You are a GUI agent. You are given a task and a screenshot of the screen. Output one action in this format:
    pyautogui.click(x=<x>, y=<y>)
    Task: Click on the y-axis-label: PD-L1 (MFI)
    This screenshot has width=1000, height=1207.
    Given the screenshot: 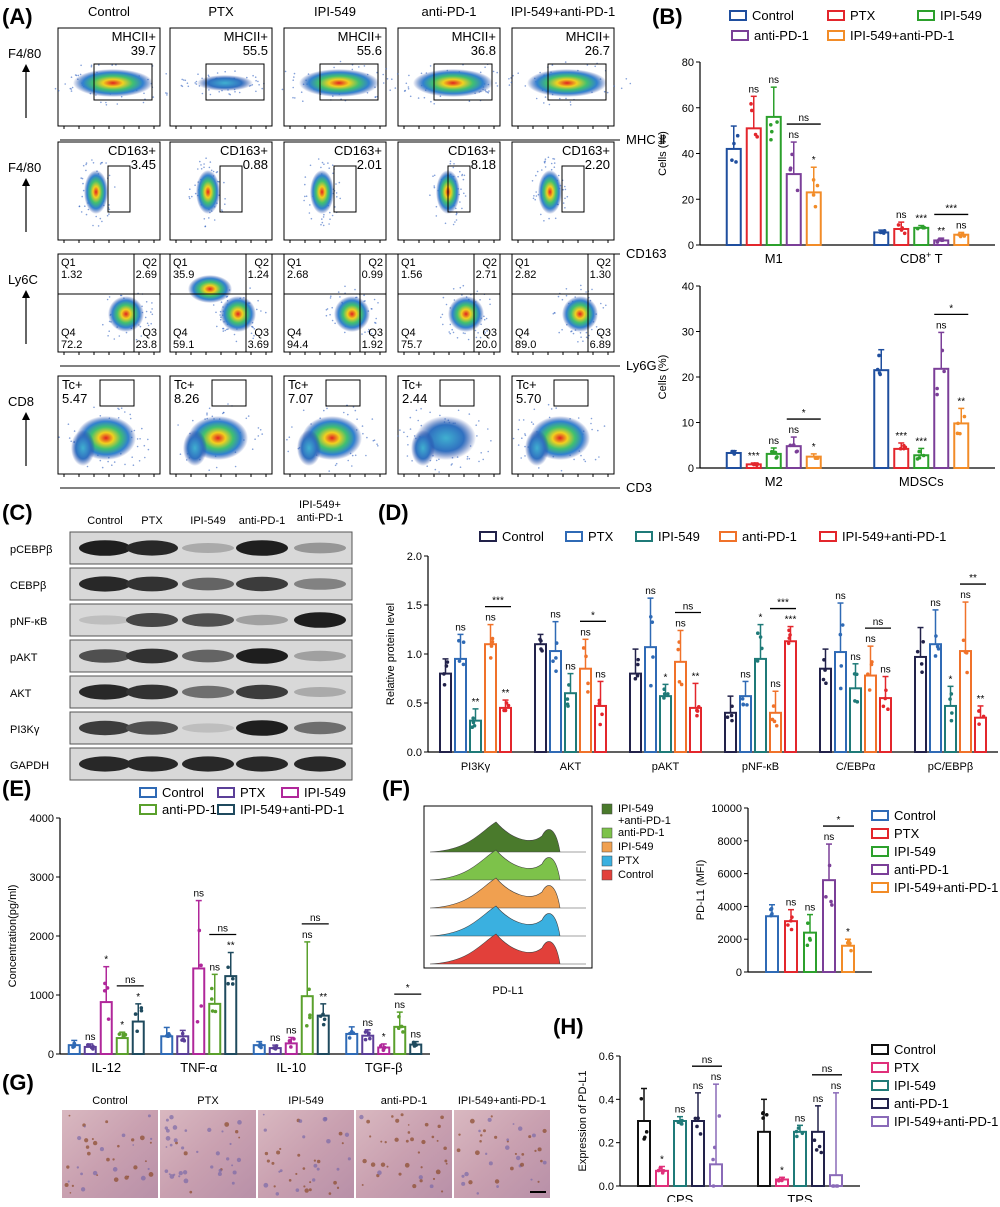 What is the action you would take?
    pyautogui.click(x=701, y=890)
    